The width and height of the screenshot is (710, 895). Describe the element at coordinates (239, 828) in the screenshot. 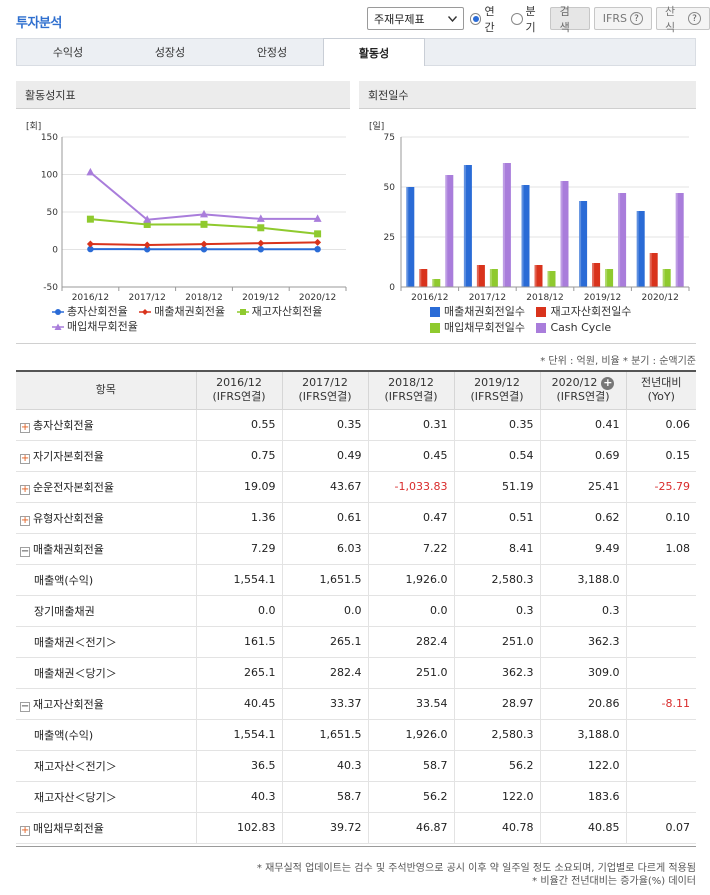

I see `value-cell: 102.83` at that location.